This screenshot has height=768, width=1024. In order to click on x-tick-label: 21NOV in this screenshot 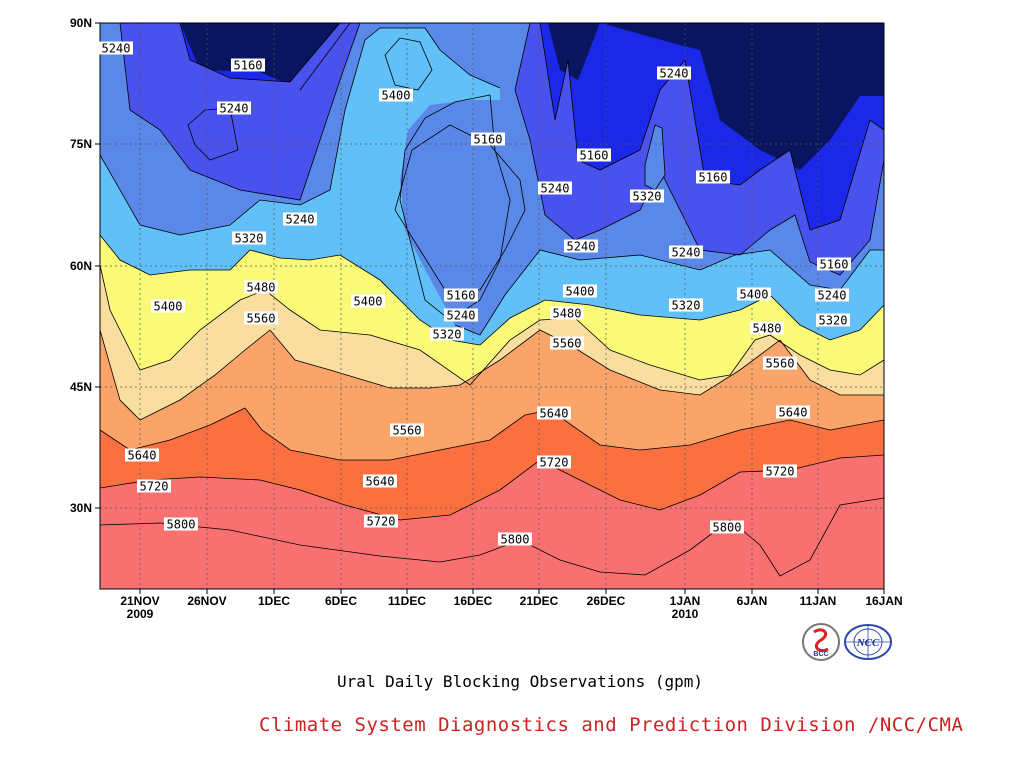, I will do `click(139, 601)`.